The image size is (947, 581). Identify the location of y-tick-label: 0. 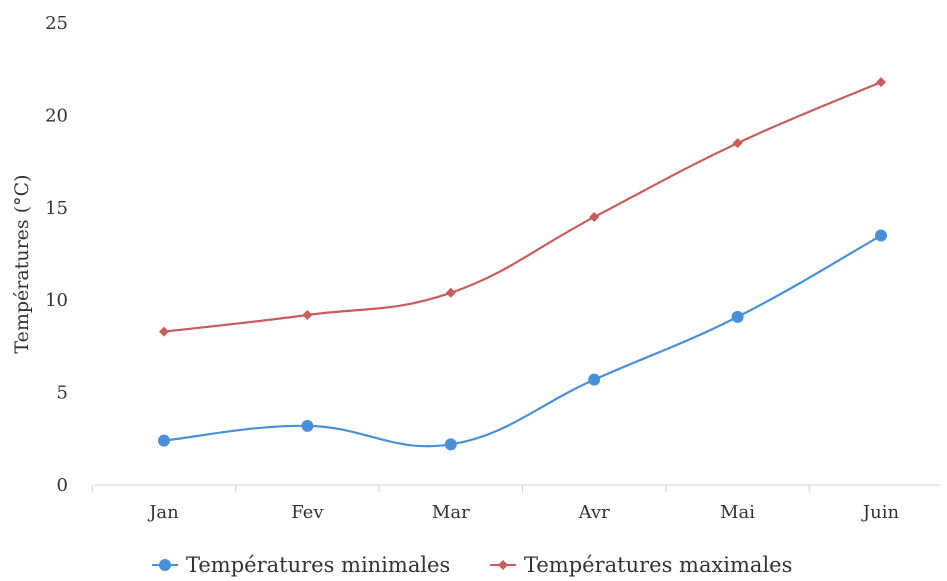
(62, 485).